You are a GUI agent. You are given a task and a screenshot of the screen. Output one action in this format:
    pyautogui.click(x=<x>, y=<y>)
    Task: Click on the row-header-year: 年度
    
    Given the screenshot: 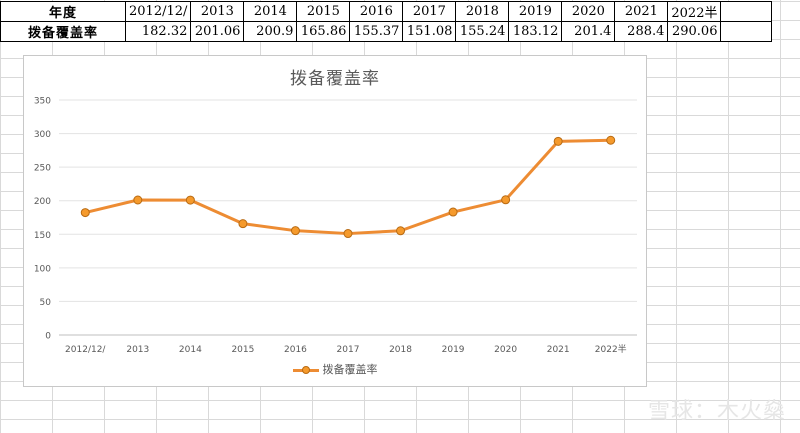 What is the action you would take?
    pyautogui.click(x=63, y=11)
    